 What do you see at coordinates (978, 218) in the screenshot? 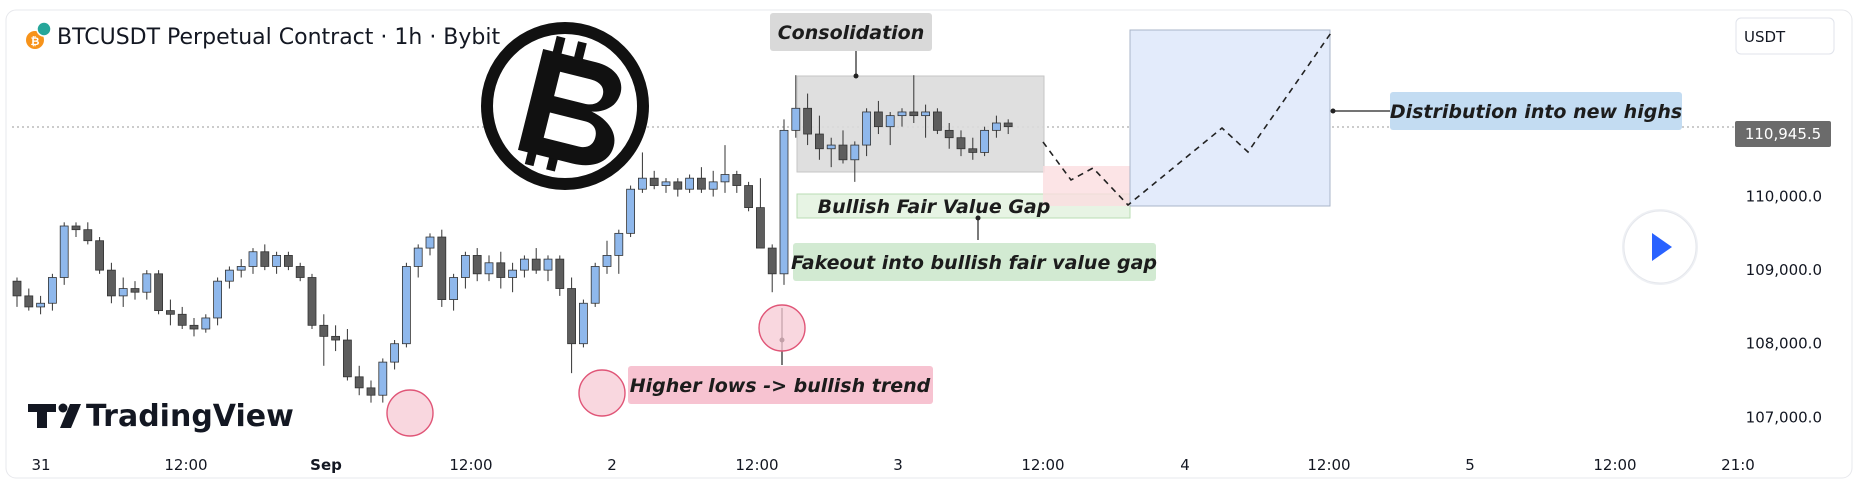
I see `fakeout-dot` at bounding box center [978, 218].